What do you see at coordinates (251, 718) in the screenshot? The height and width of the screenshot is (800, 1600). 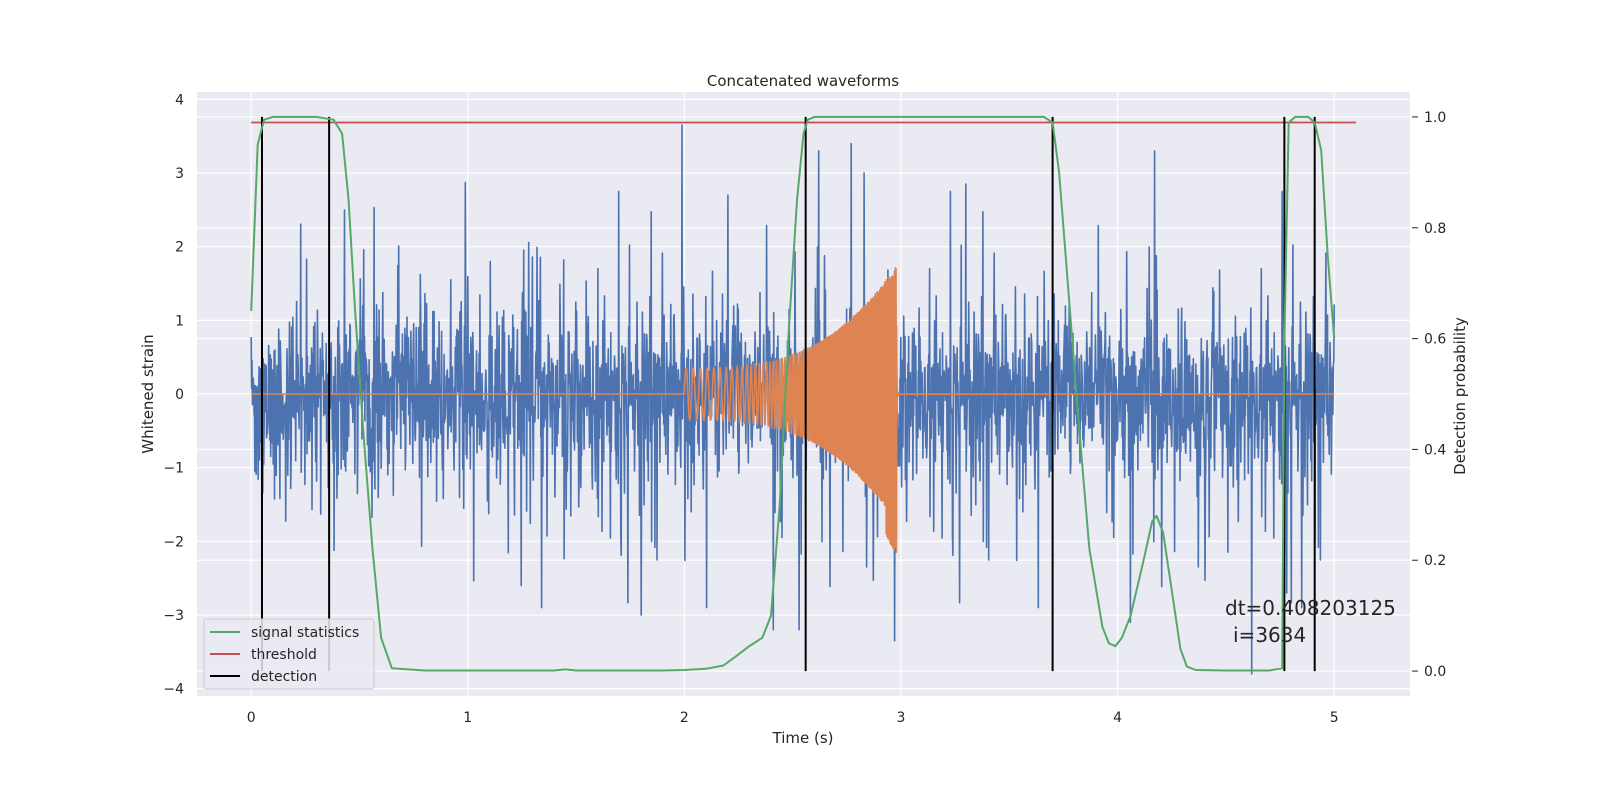 I see `x-tick-label: 0` at bounding box center [251, 718].